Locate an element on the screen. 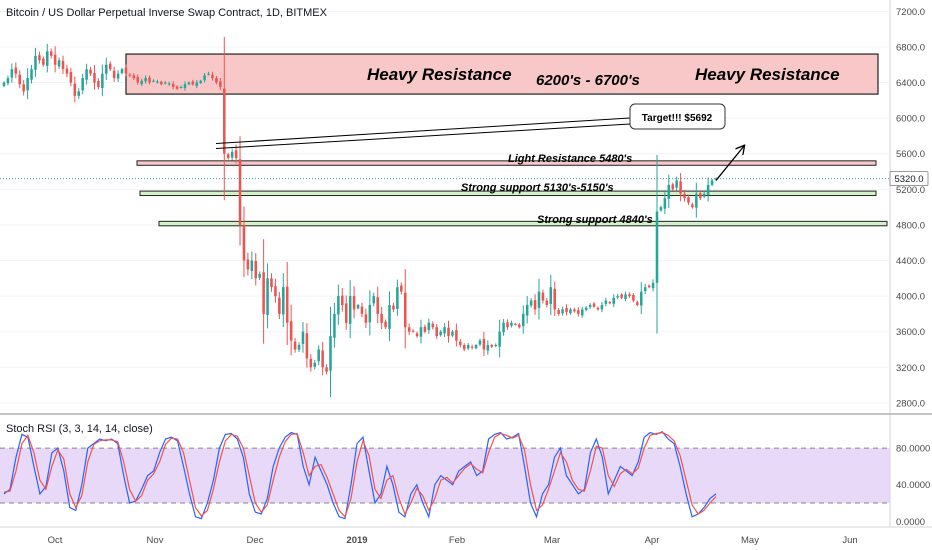  stoch-rsi-k-line is located at coordinates (360, 475).